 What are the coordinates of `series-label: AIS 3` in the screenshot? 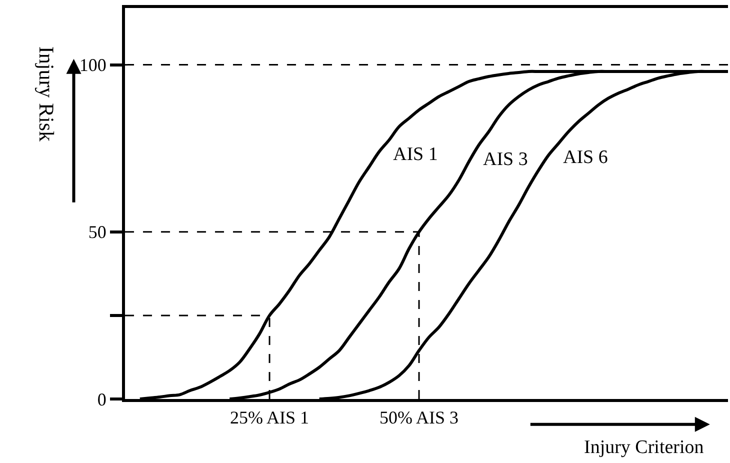 It's located at (505, 159).